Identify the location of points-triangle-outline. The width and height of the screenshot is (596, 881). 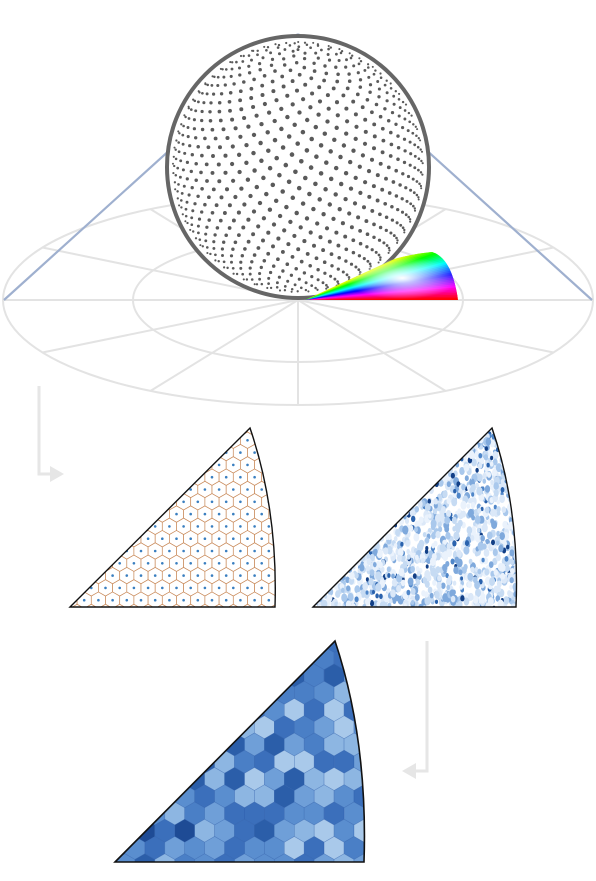
(414, 517).